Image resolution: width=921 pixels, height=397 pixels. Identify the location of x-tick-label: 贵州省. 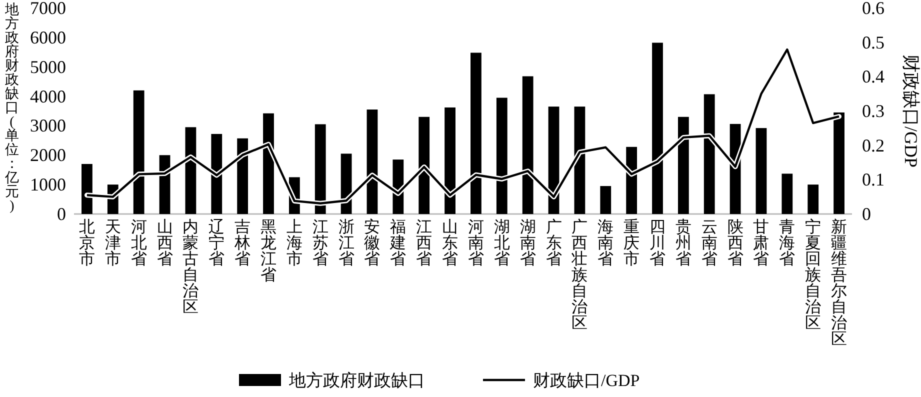
(683, 243).